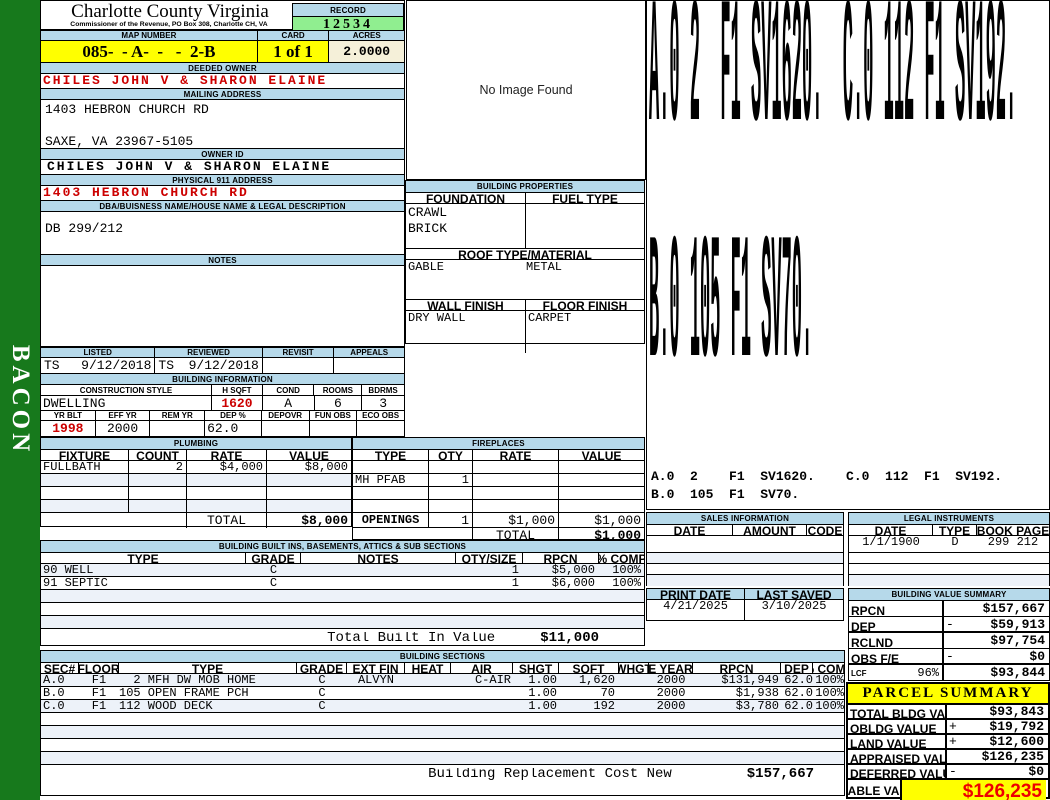 The width and height of the screenshot is (1050, 800). Describe the element at coordinates (127, 403) in the screenshot. I see `construction-style-value: DWELLING` at that location.